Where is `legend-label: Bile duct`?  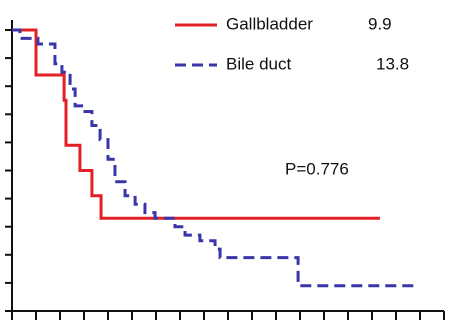 legend-label: Bile duct is located at coordinates (258, 63).